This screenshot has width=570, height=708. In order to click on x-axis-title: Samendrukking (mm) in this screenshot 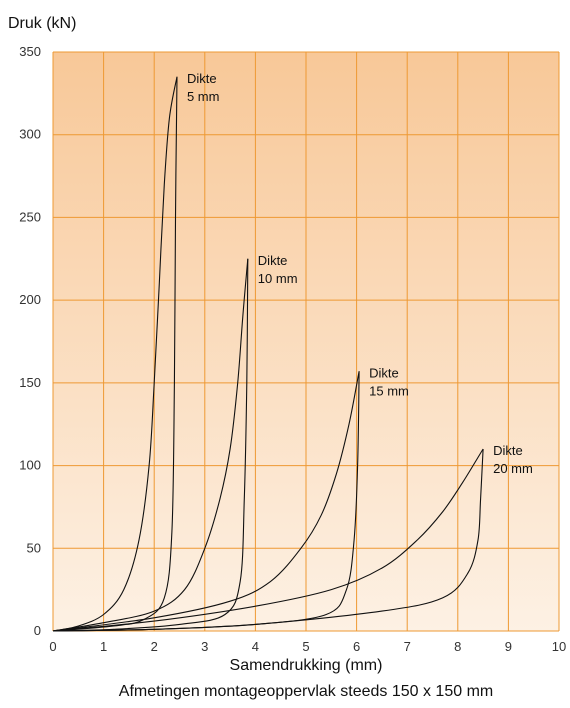, I will do `click(306, 665)`.